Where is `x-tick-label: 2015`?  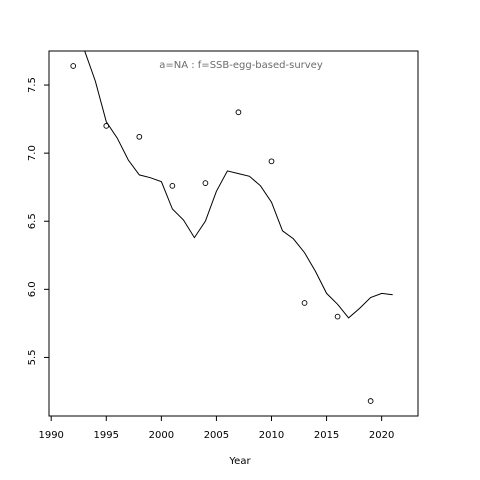
x-tick-label: 2015 is located at coordinates (326, 435).